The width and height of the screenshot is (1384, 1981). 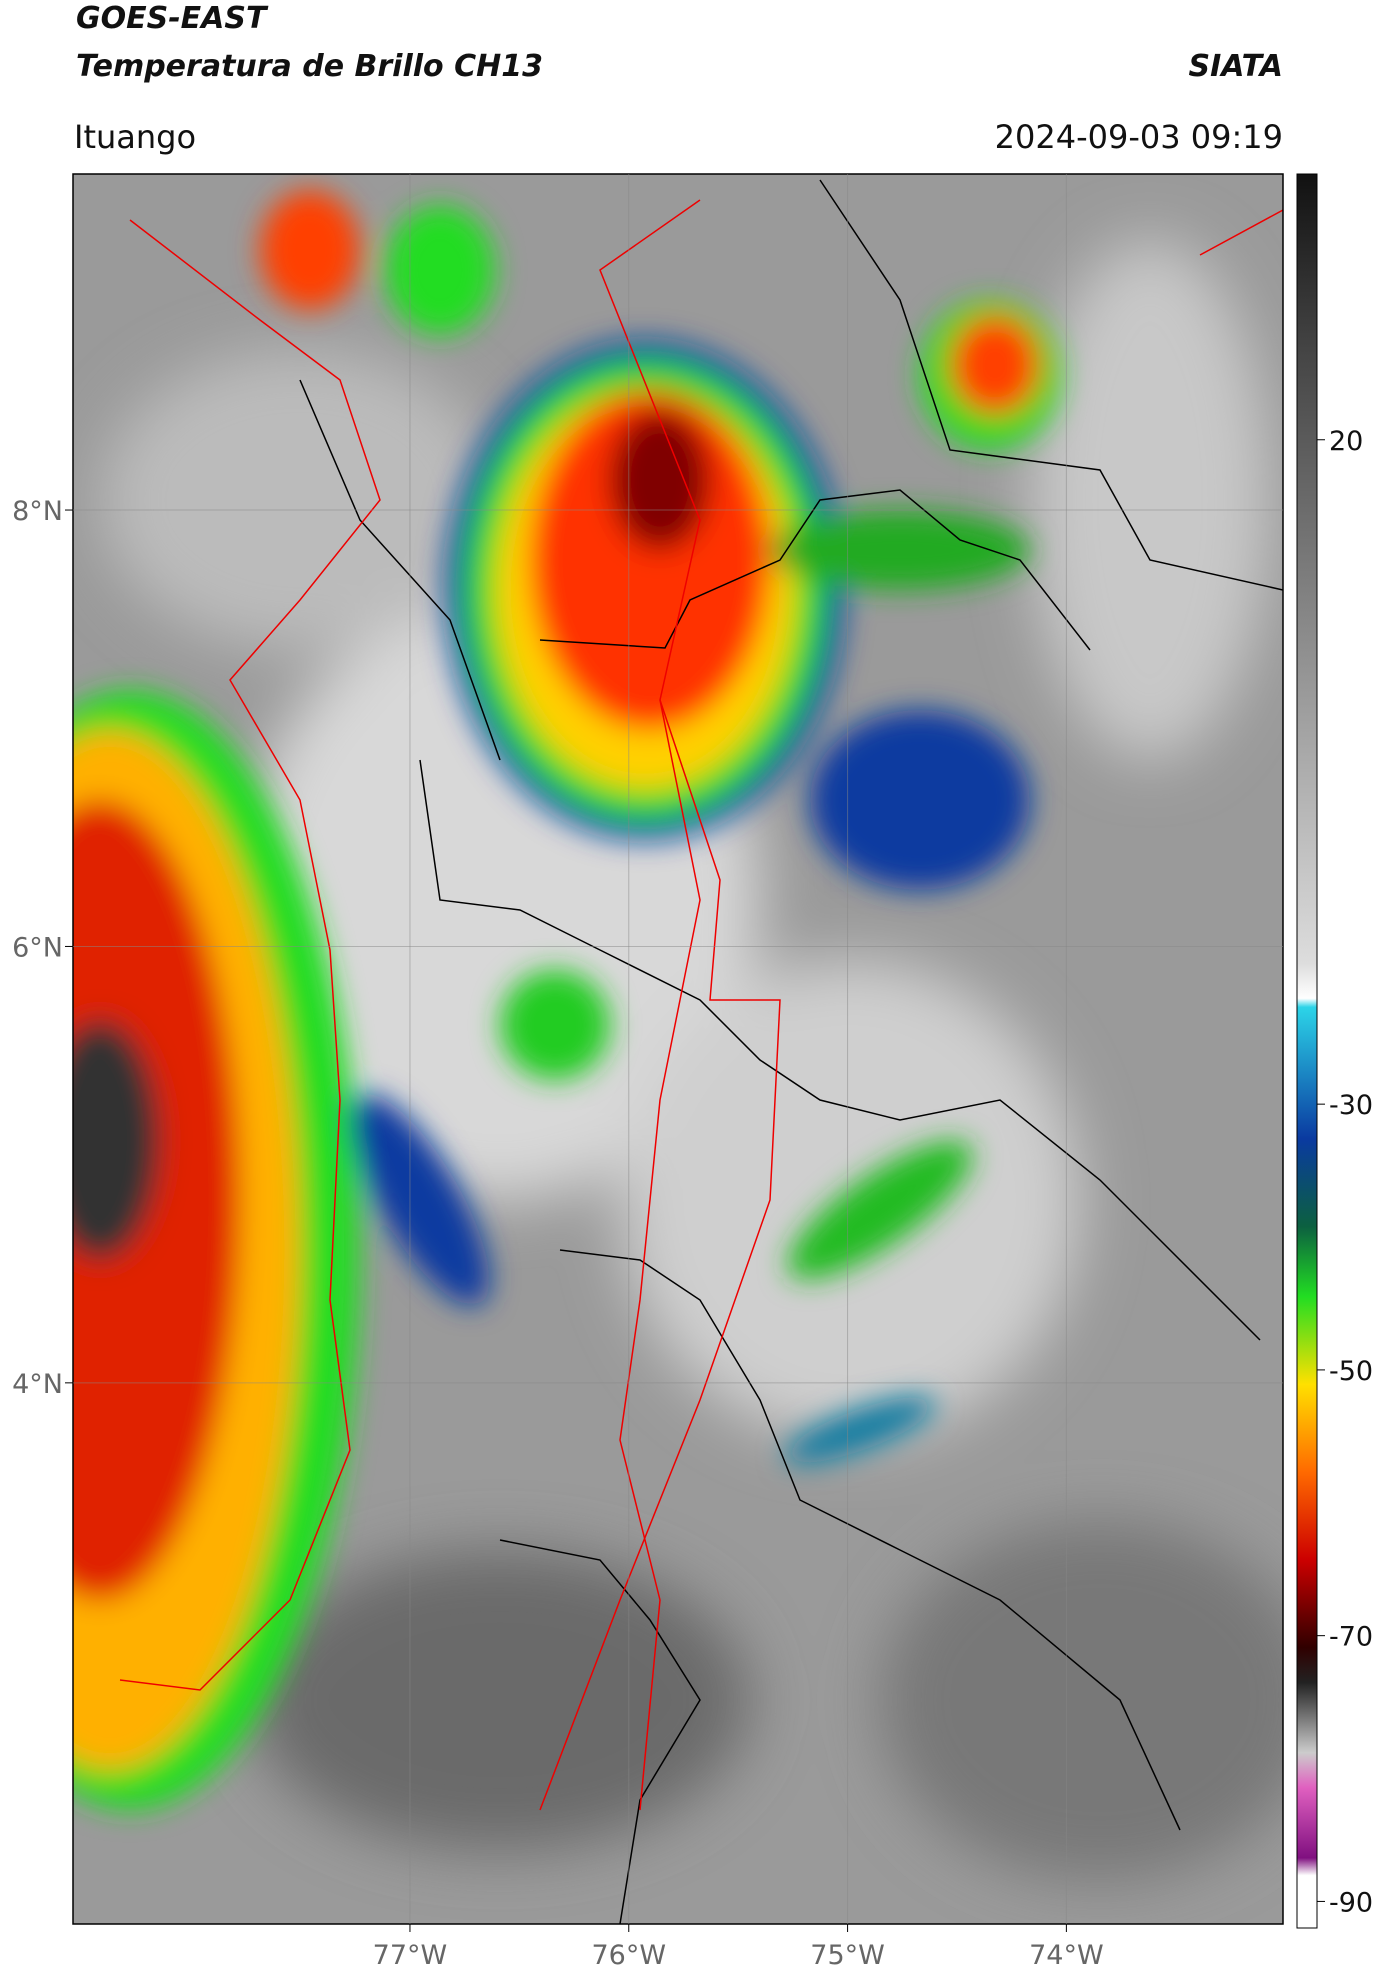 I want to click on y-tick-label: 4°N, so click(x=37, y=1384).